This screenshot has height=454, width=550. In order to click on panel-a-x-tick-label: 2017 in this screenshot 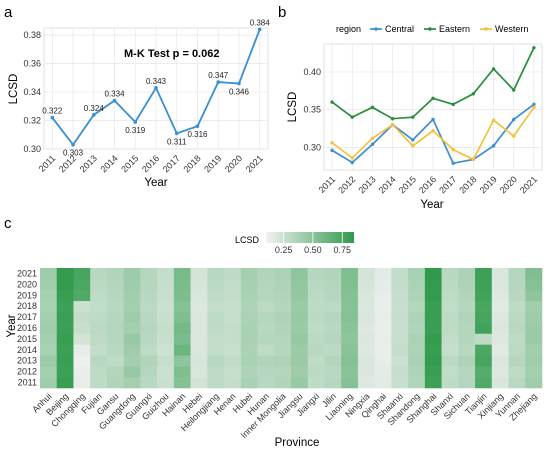, I will do `click(171, 163)`.